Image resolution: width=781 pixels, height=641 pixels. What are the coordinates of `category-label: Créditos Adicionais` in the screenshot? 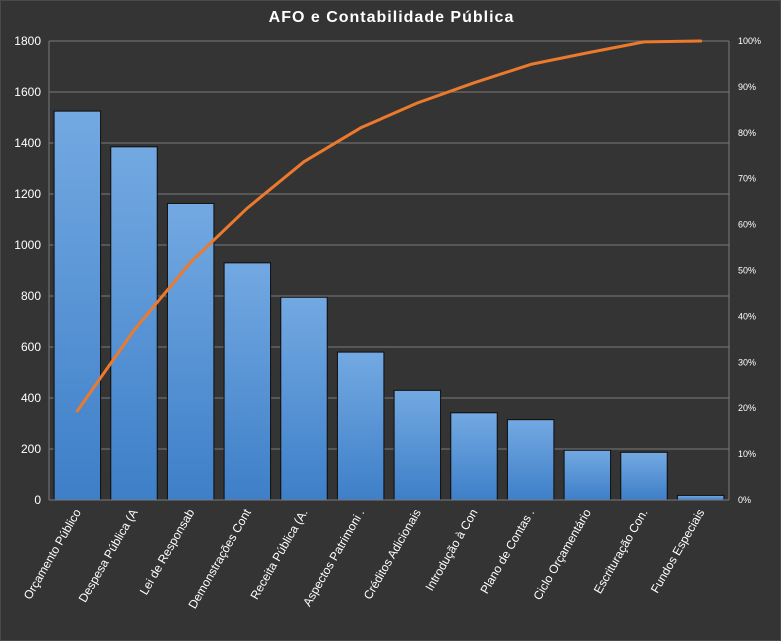 It's located at (392, 554).